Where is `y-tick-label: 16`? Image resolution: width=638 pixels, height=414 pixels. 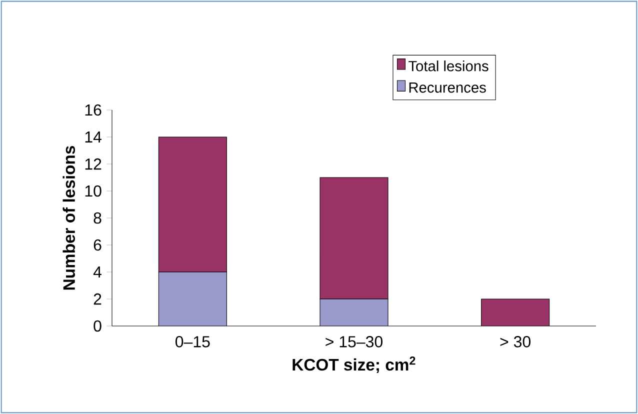 y-tick-label: 16 is located at coordinates (93, 110).